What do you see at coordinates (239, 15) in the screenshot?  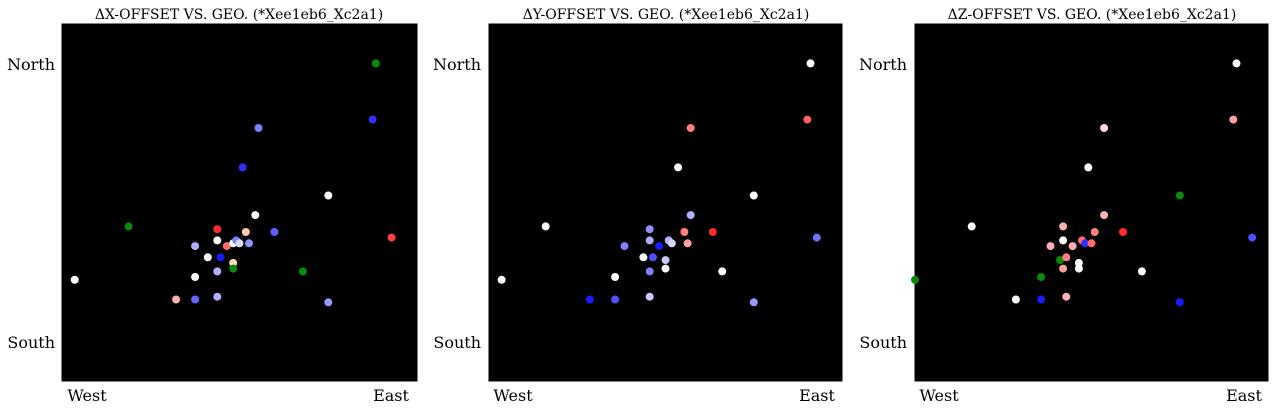 I see `chart-title: ΔX-OFFSET VS. GEO. (*Xee1eb6_Xc2a1)` at bounding box center [239, 15].